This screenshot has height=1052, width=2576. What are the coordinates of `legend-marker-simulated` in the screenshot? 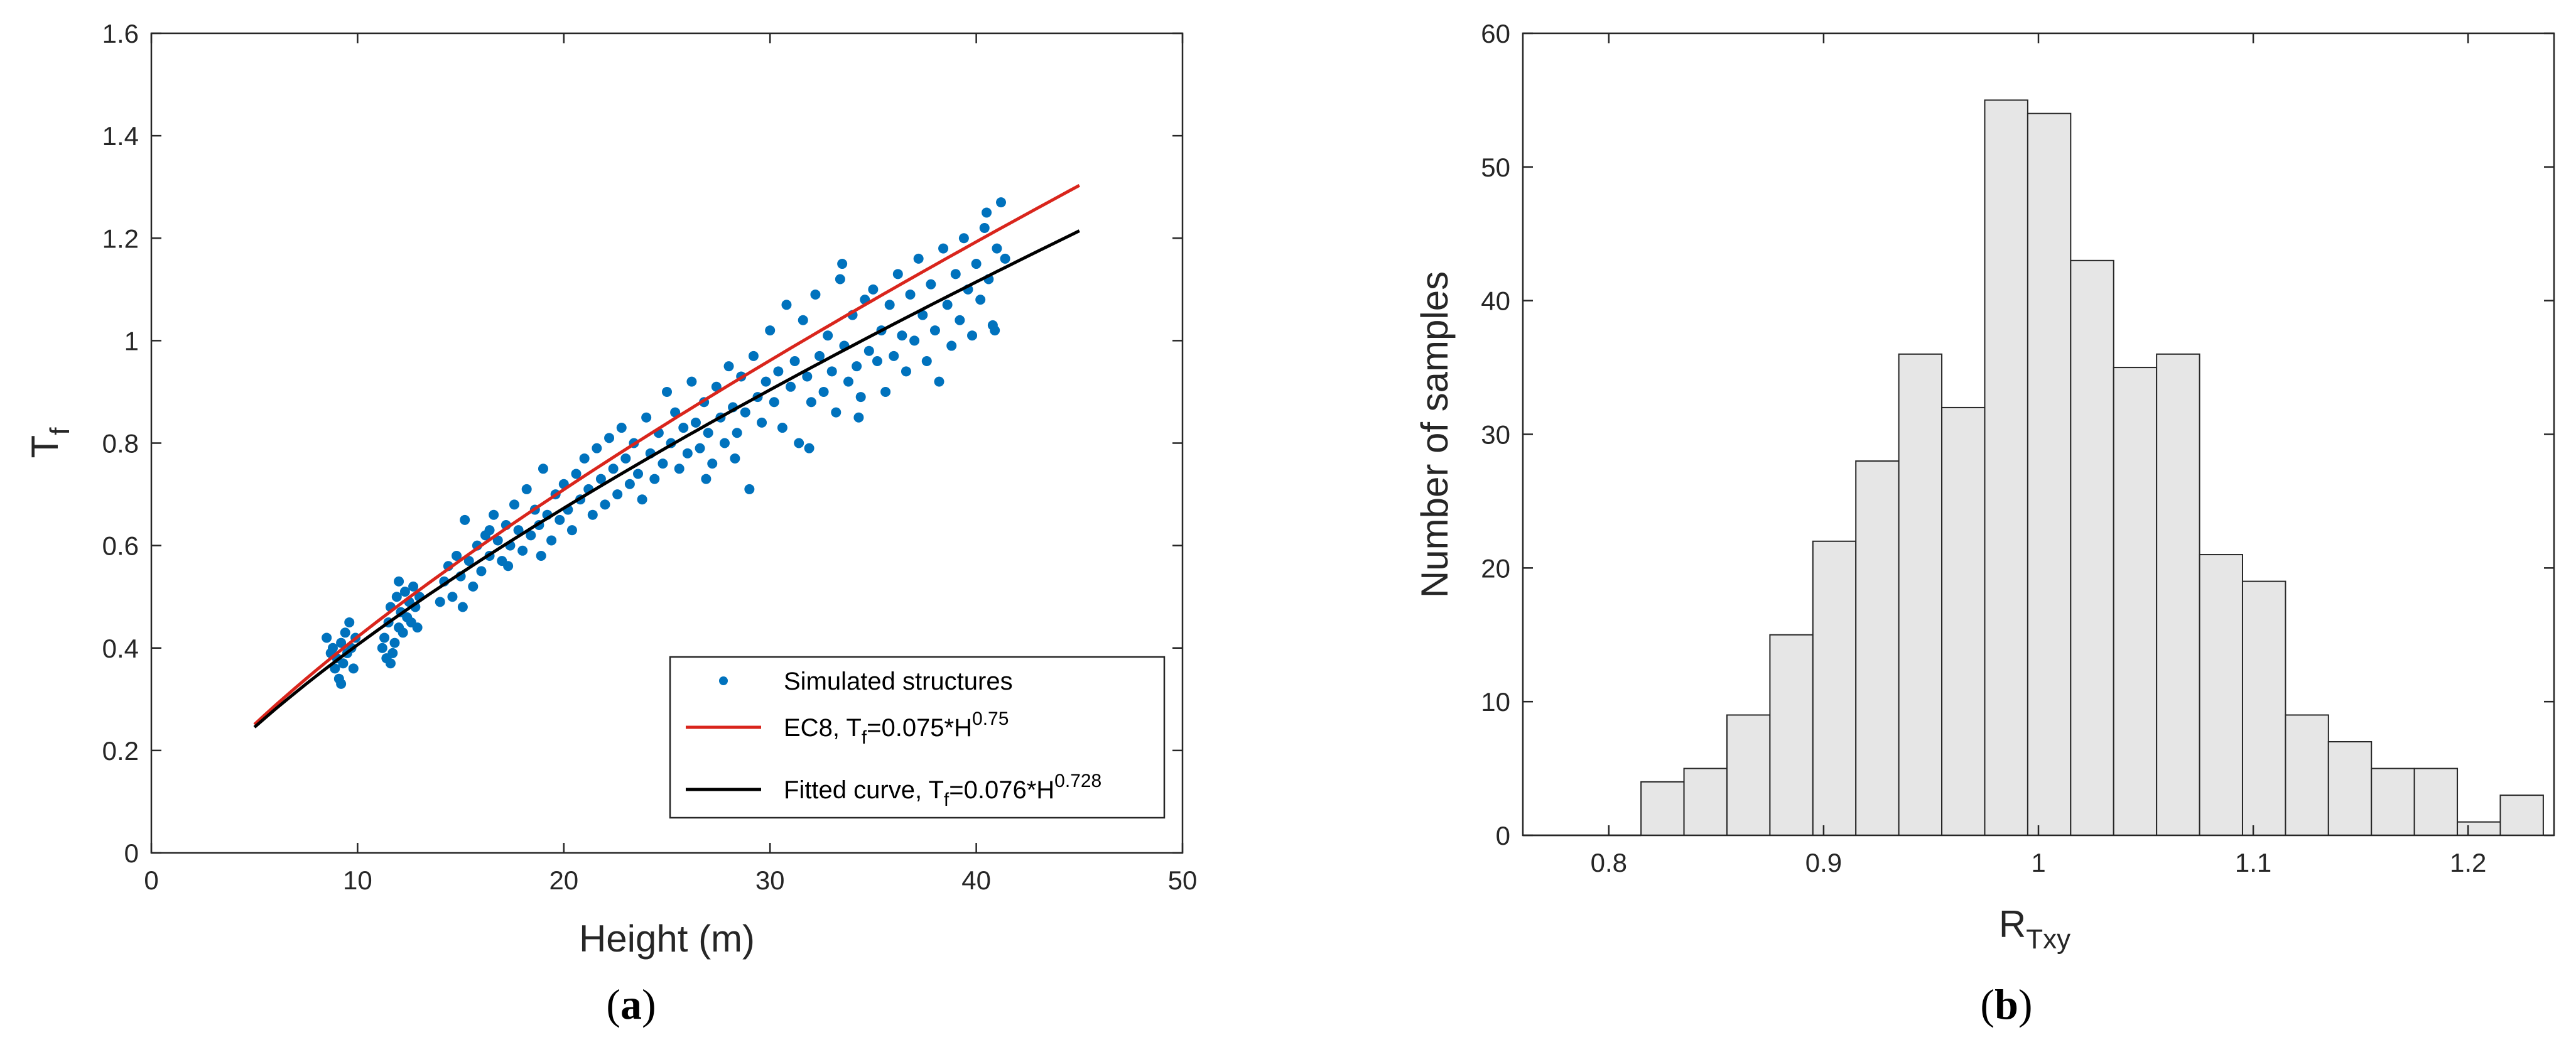 It's located at (724, 680).